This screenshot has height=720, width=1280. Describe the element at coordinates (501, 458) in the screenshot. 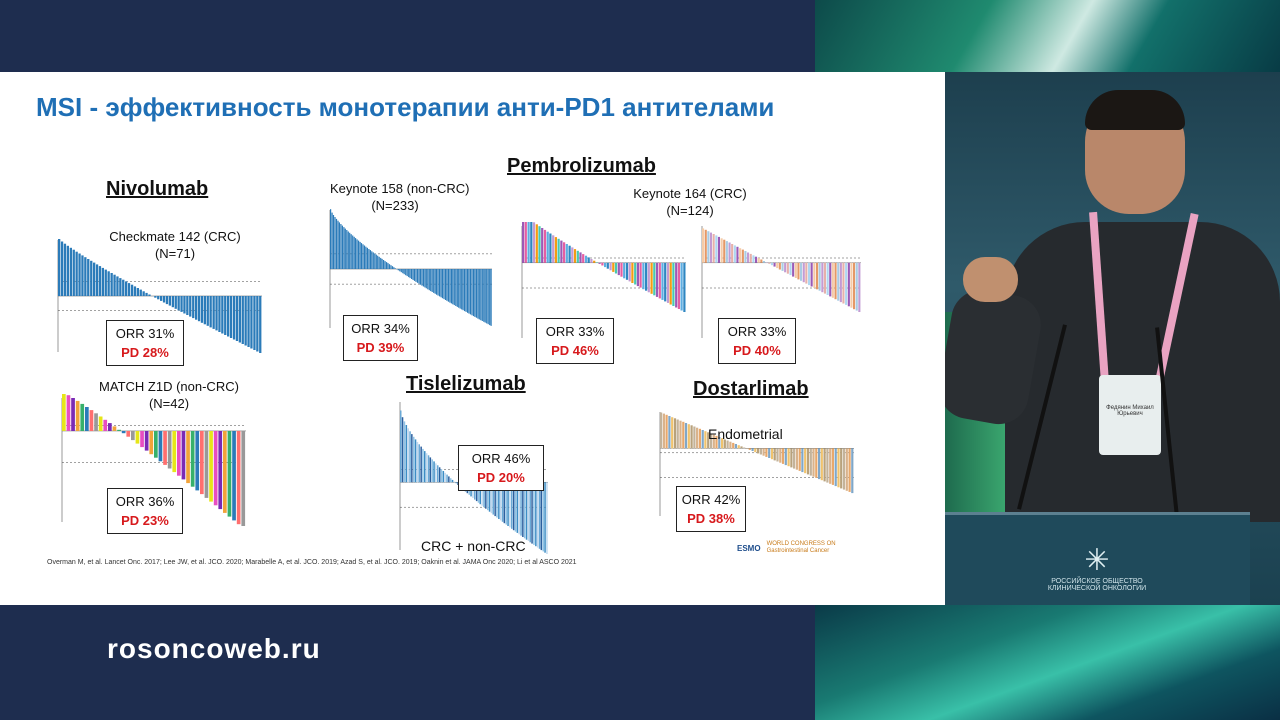

I see `orr-value: ORR 46%` at that location.